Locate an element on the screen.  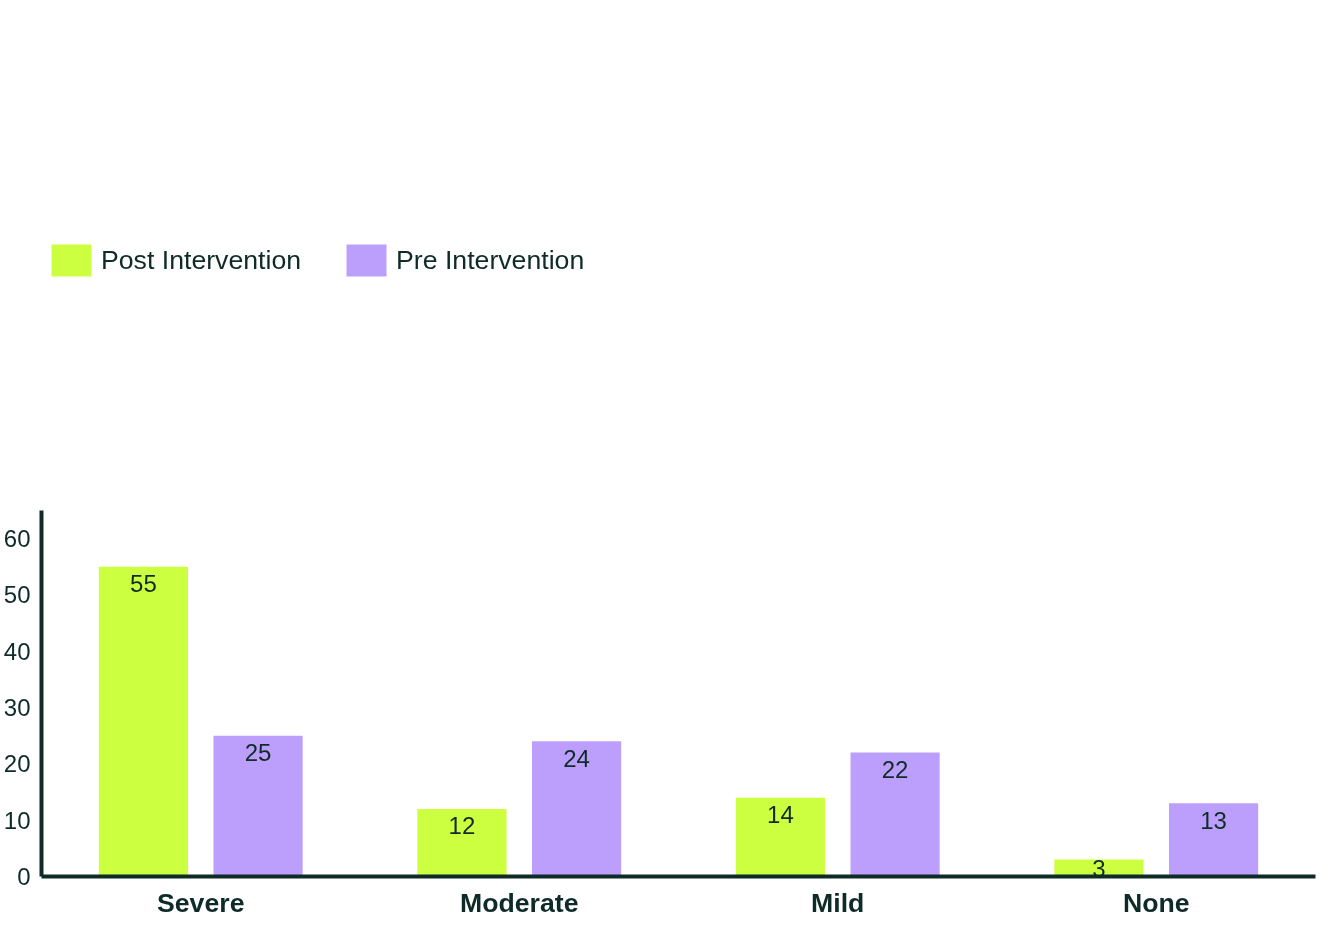
x-tick-label: Severe is located at coordinates (201, 902).